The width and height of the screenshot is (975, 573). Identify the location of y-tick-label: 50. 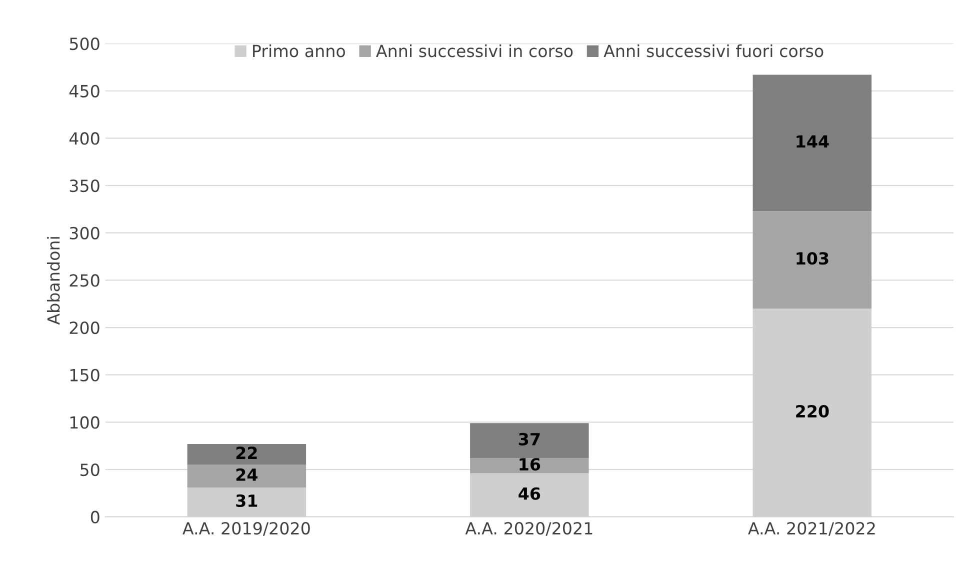
(90, 469).